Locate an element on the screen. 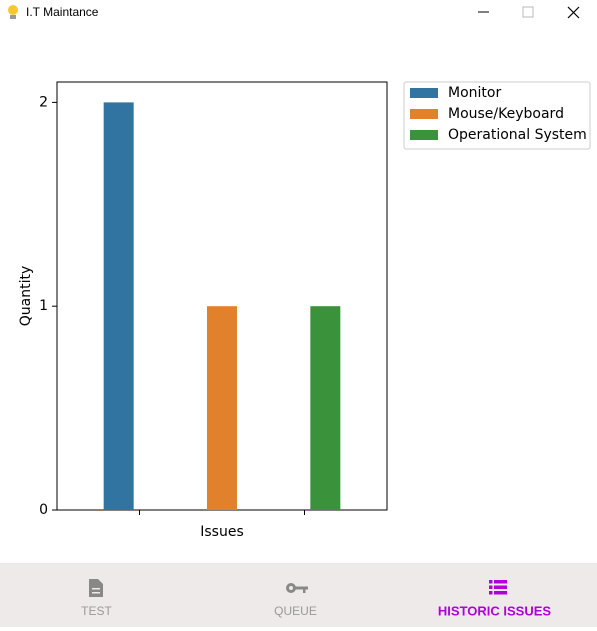 The image size is (597, 631). app-icon is located at coordinates (13, 12).